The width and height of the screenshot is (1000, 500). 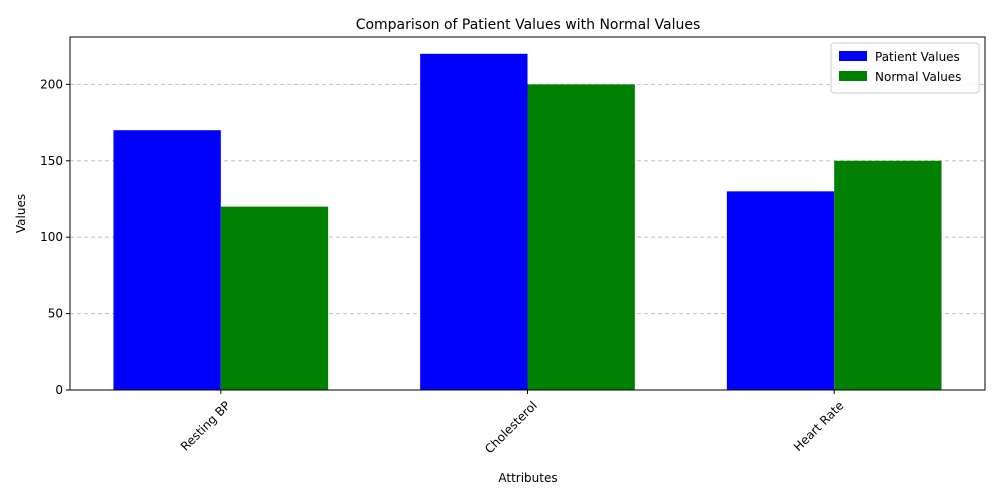 What do you see at coordinates (274, 298) in the screenshot?
I see `bar-normal-values-resting-bp` at bounding box center [274, 298].